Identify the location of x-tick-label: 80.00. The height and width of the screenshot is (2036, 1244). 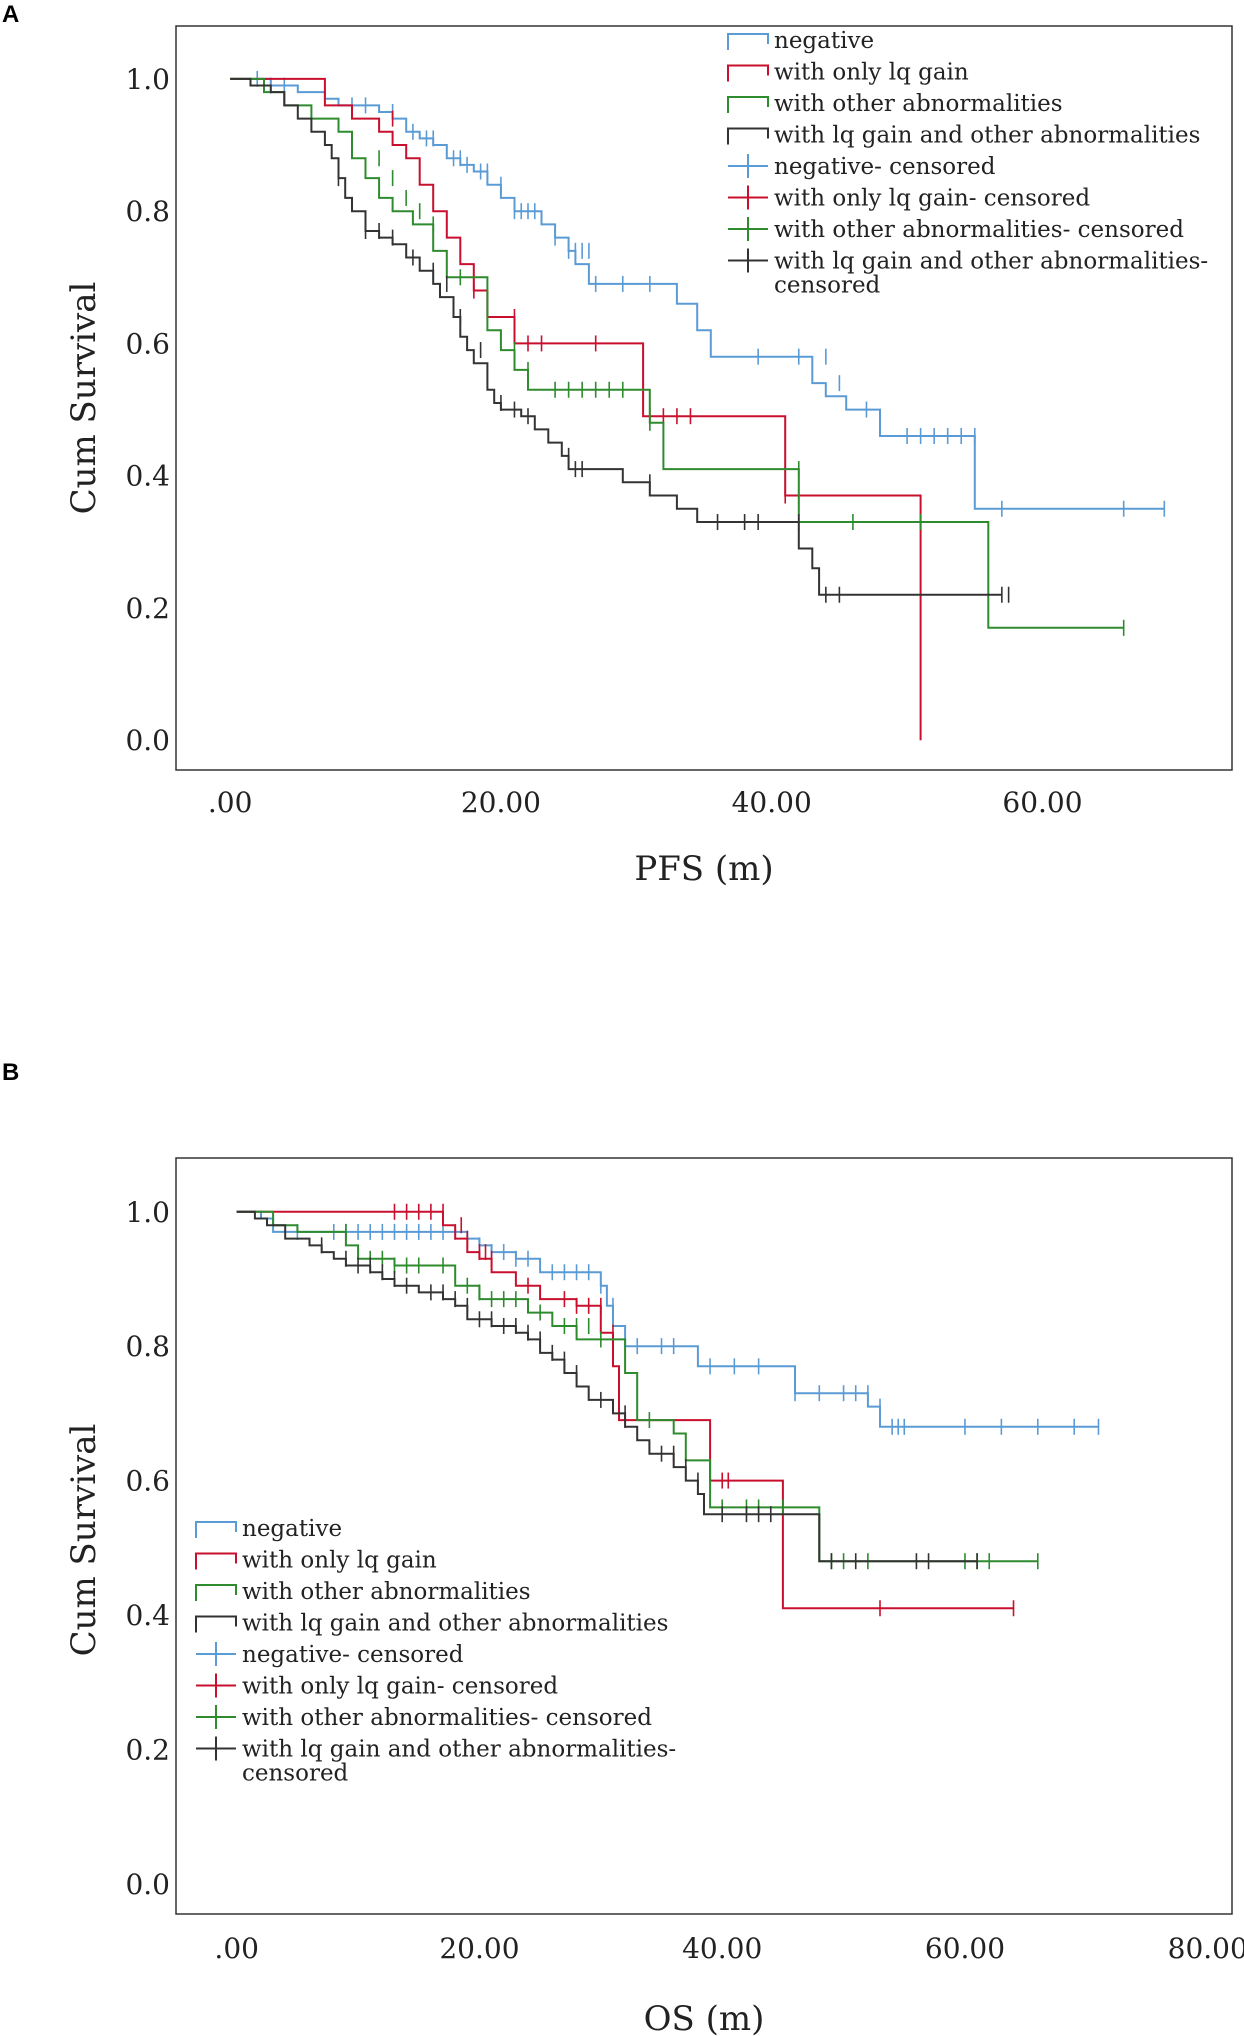
(1206, 1948).